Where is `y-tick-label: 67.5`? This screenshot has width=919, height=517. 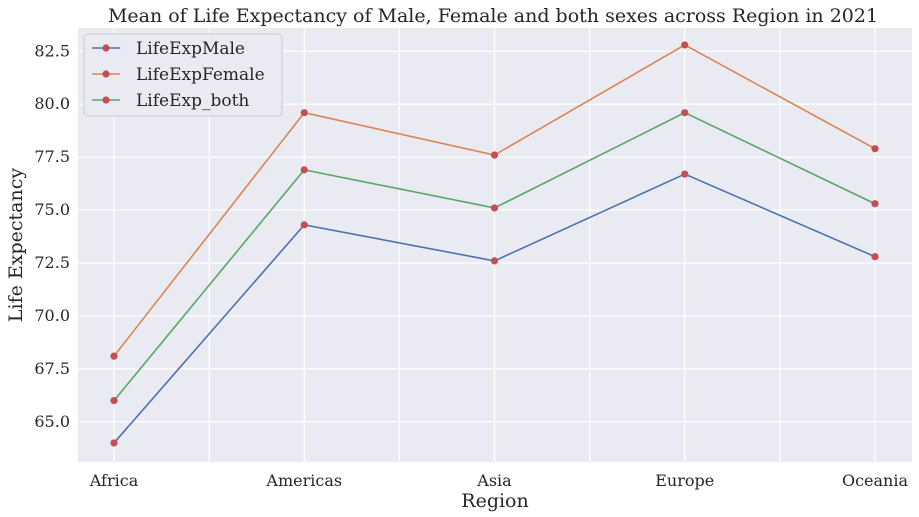 y-tick-label: 67.5 is located at coordinates (52, 368).